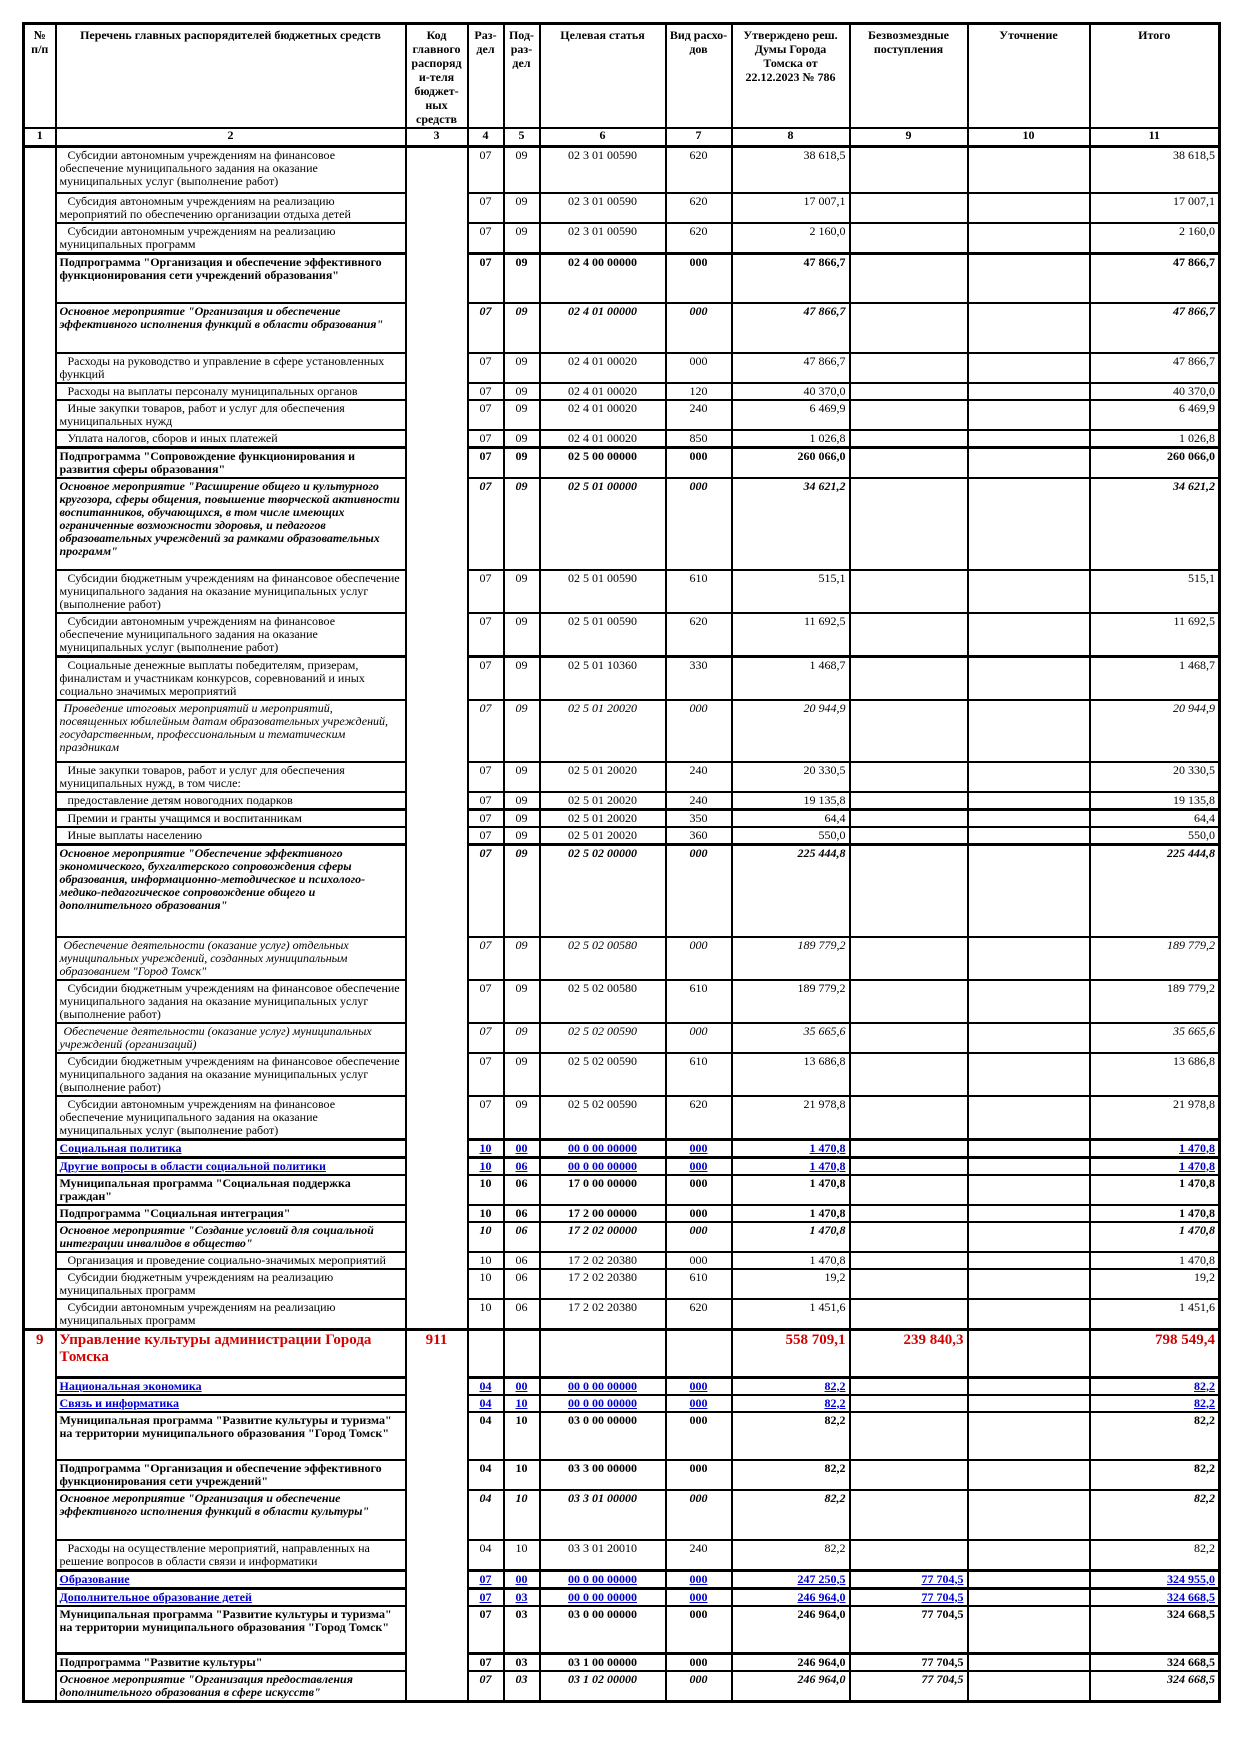 Image resolution: width=1240 pixels, height=1754 pixels. Describe the element at coordinates (1154, 1629) in the screenshot. I see `cell-total: 324 668,5` at that location.